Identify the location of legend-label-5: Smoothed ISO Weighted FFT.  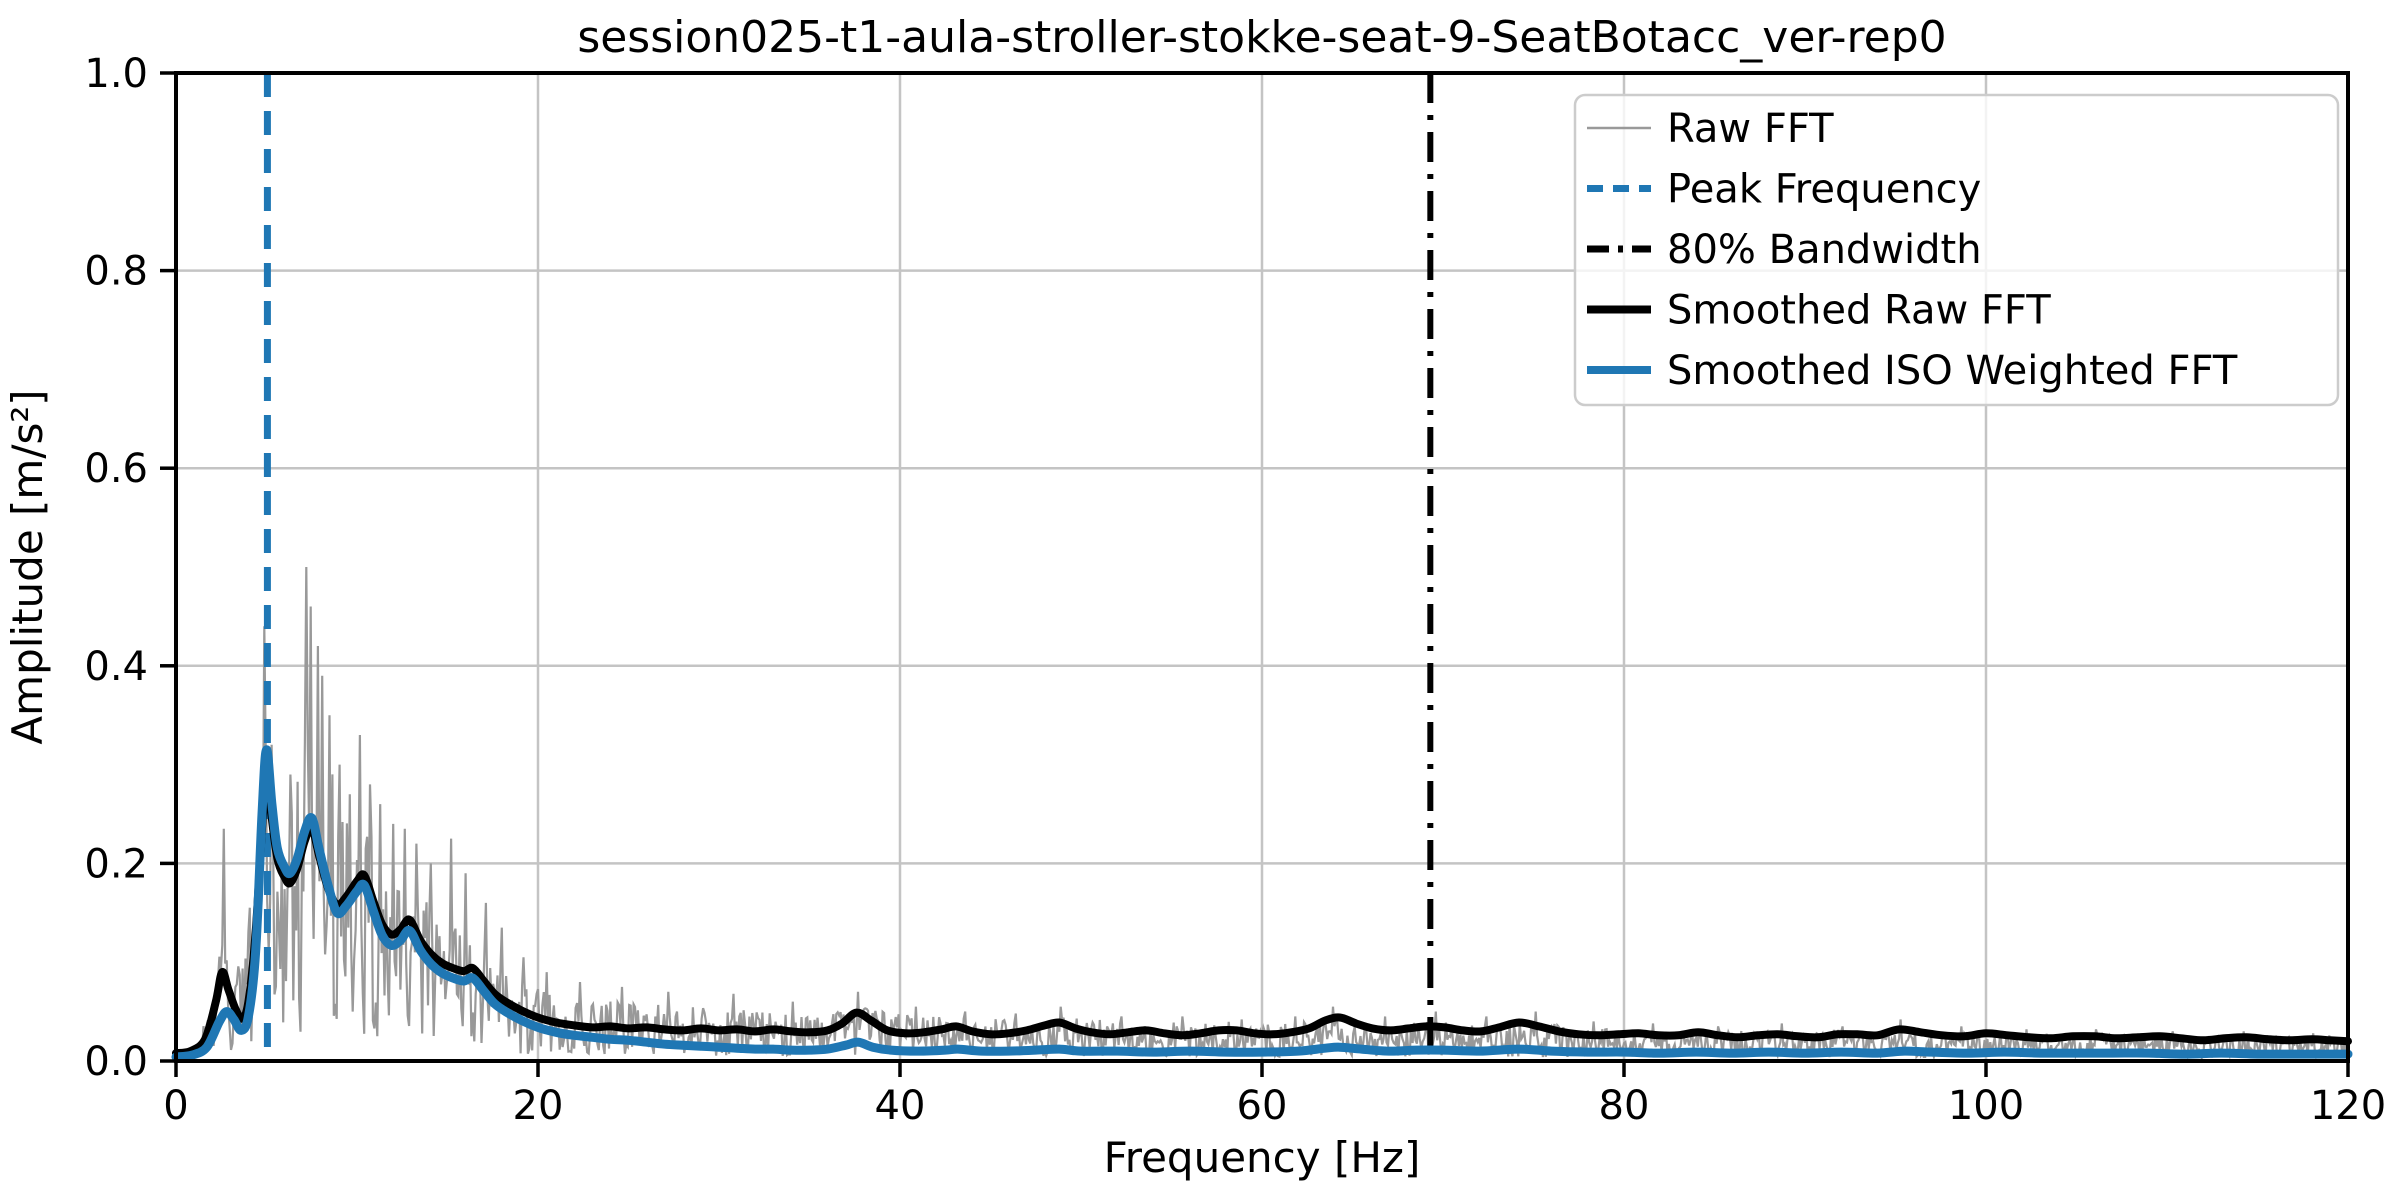
(1952, 371).